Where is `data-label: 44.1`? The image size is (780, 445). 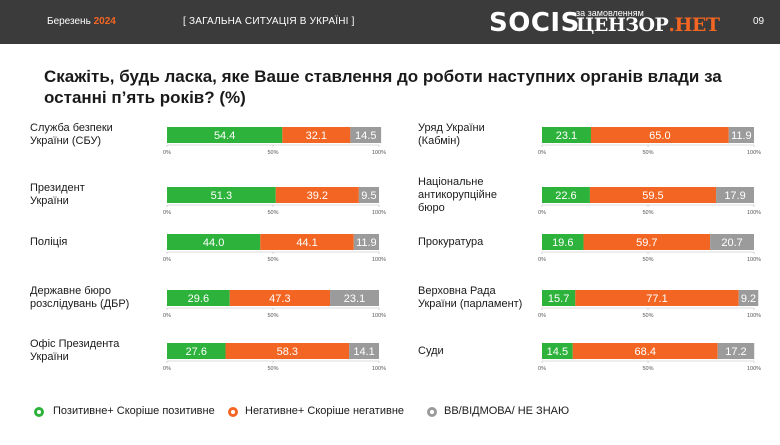
data-label: 44.1 is located at coordinates (306, 243).